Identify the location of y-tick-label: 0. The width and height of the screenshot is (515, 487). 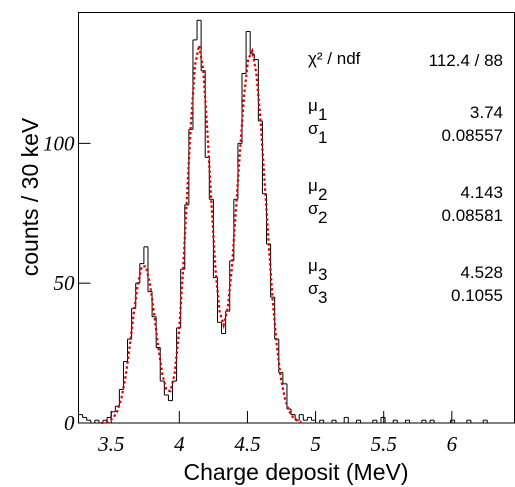
(69, 423).